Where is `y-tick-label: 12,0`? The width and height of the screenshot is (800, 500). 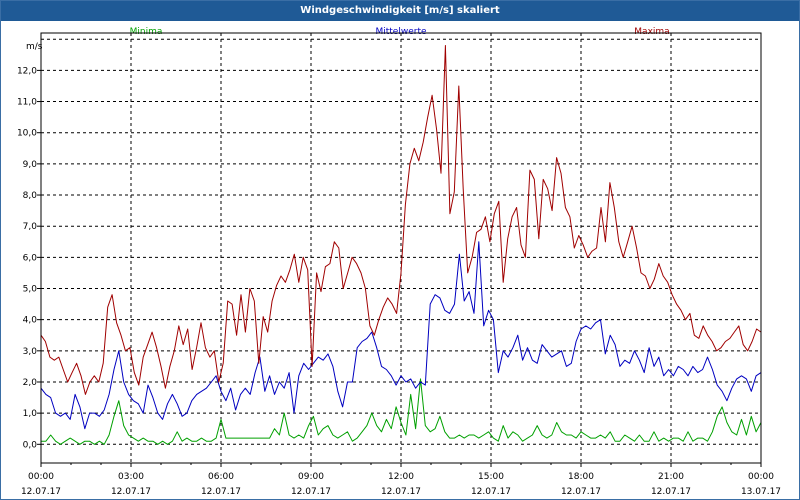
y-tick-label: 12,0 is located at coordinates (27, 71).